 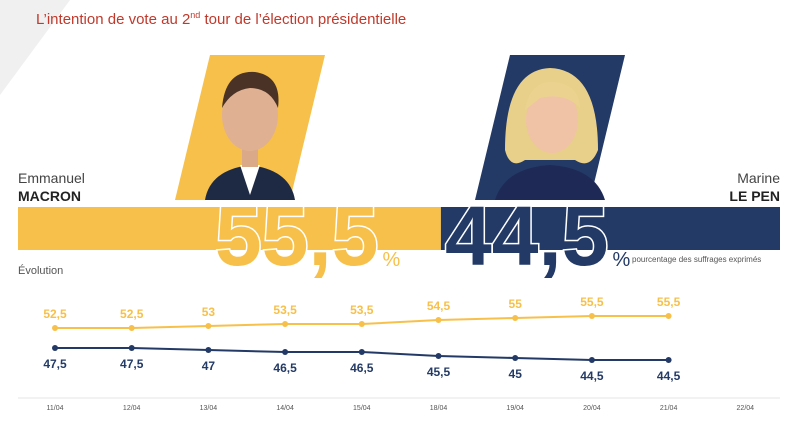 What do you see at coordinates (55, 408) in the screenshot?
I see `x-tick-label: 11/04` at bounding box center [55, 408].